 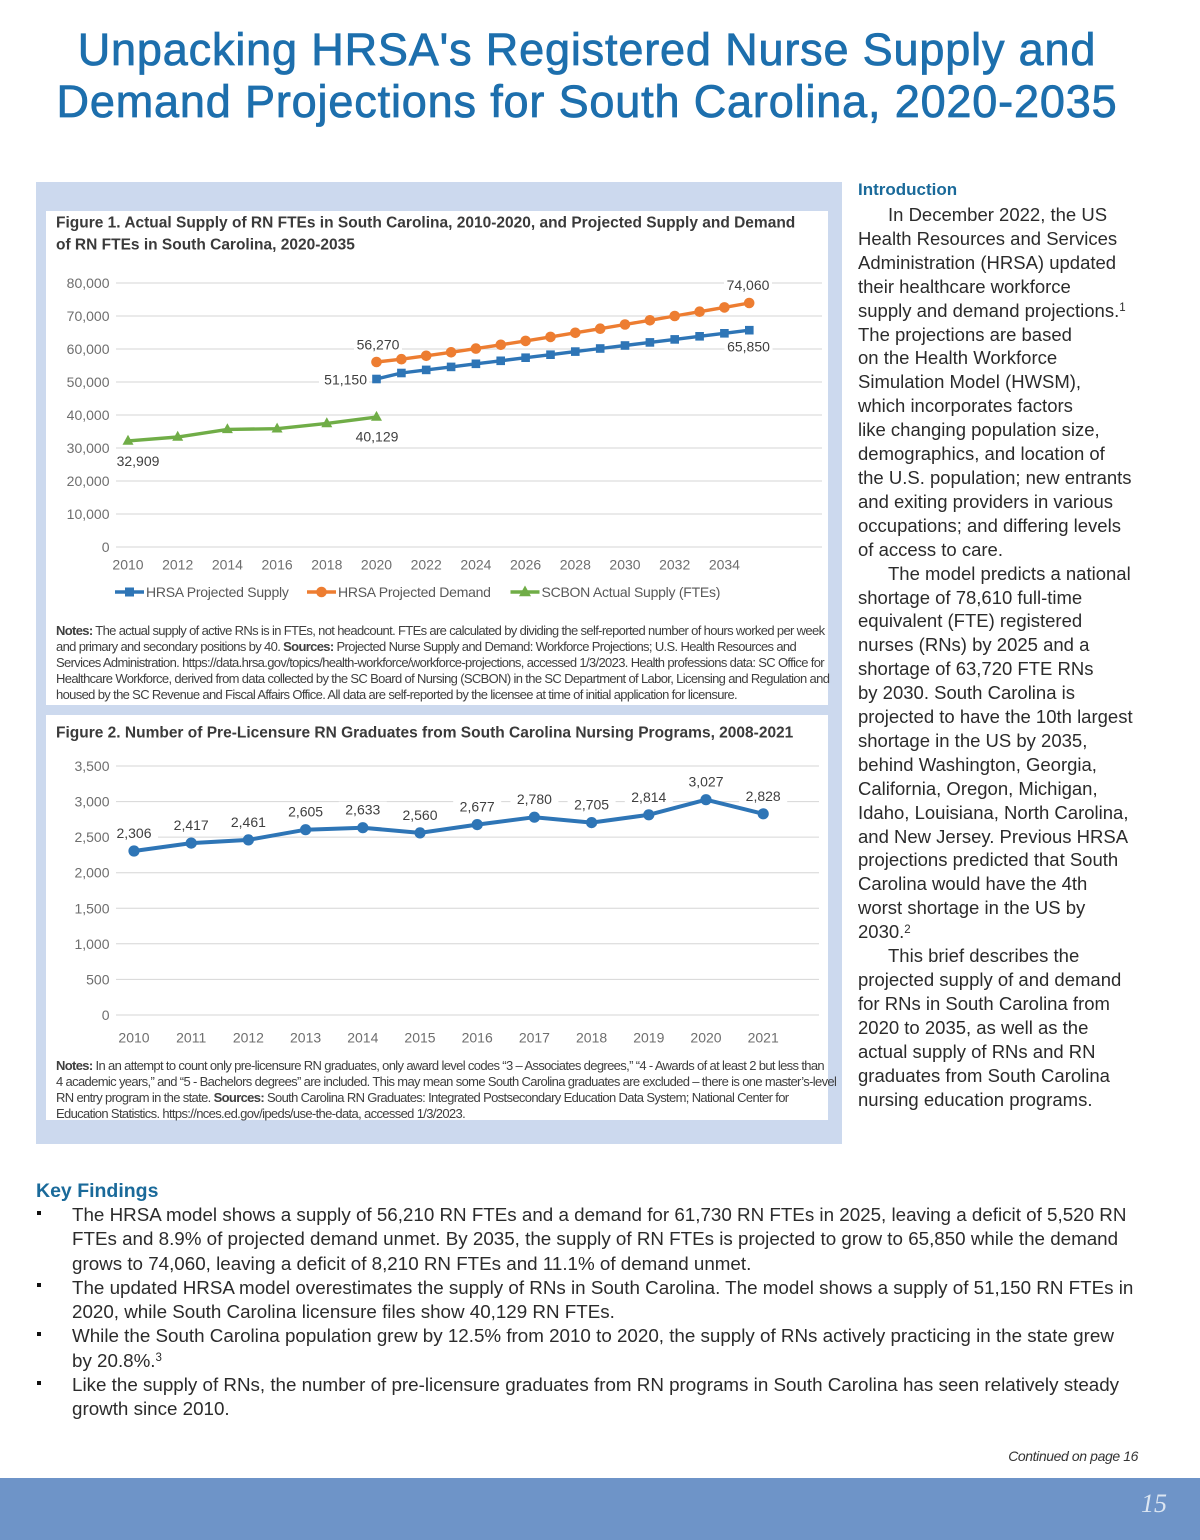 What do you see at coordinates (377, 437) in the screenshot?
I see `svg-text: 40,129` at bounding box center [377, 437].